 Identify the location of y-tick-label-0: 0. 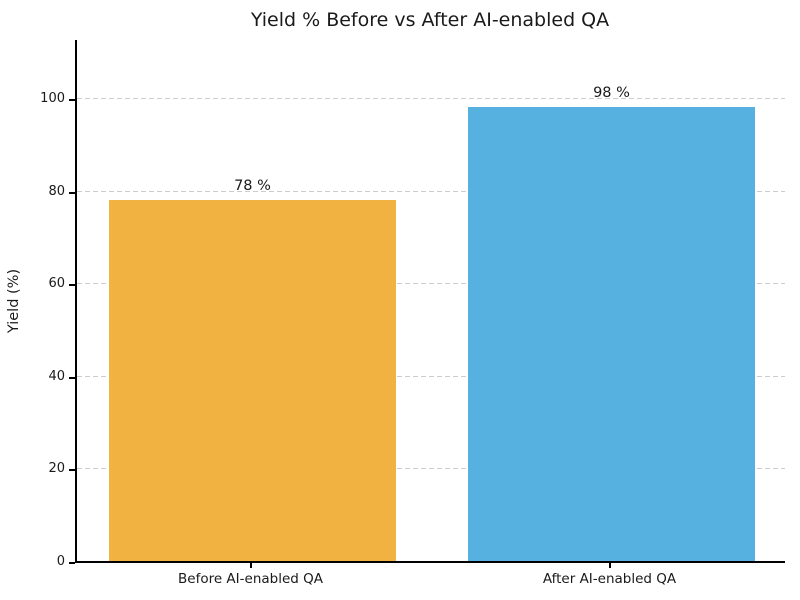
(60, 561).